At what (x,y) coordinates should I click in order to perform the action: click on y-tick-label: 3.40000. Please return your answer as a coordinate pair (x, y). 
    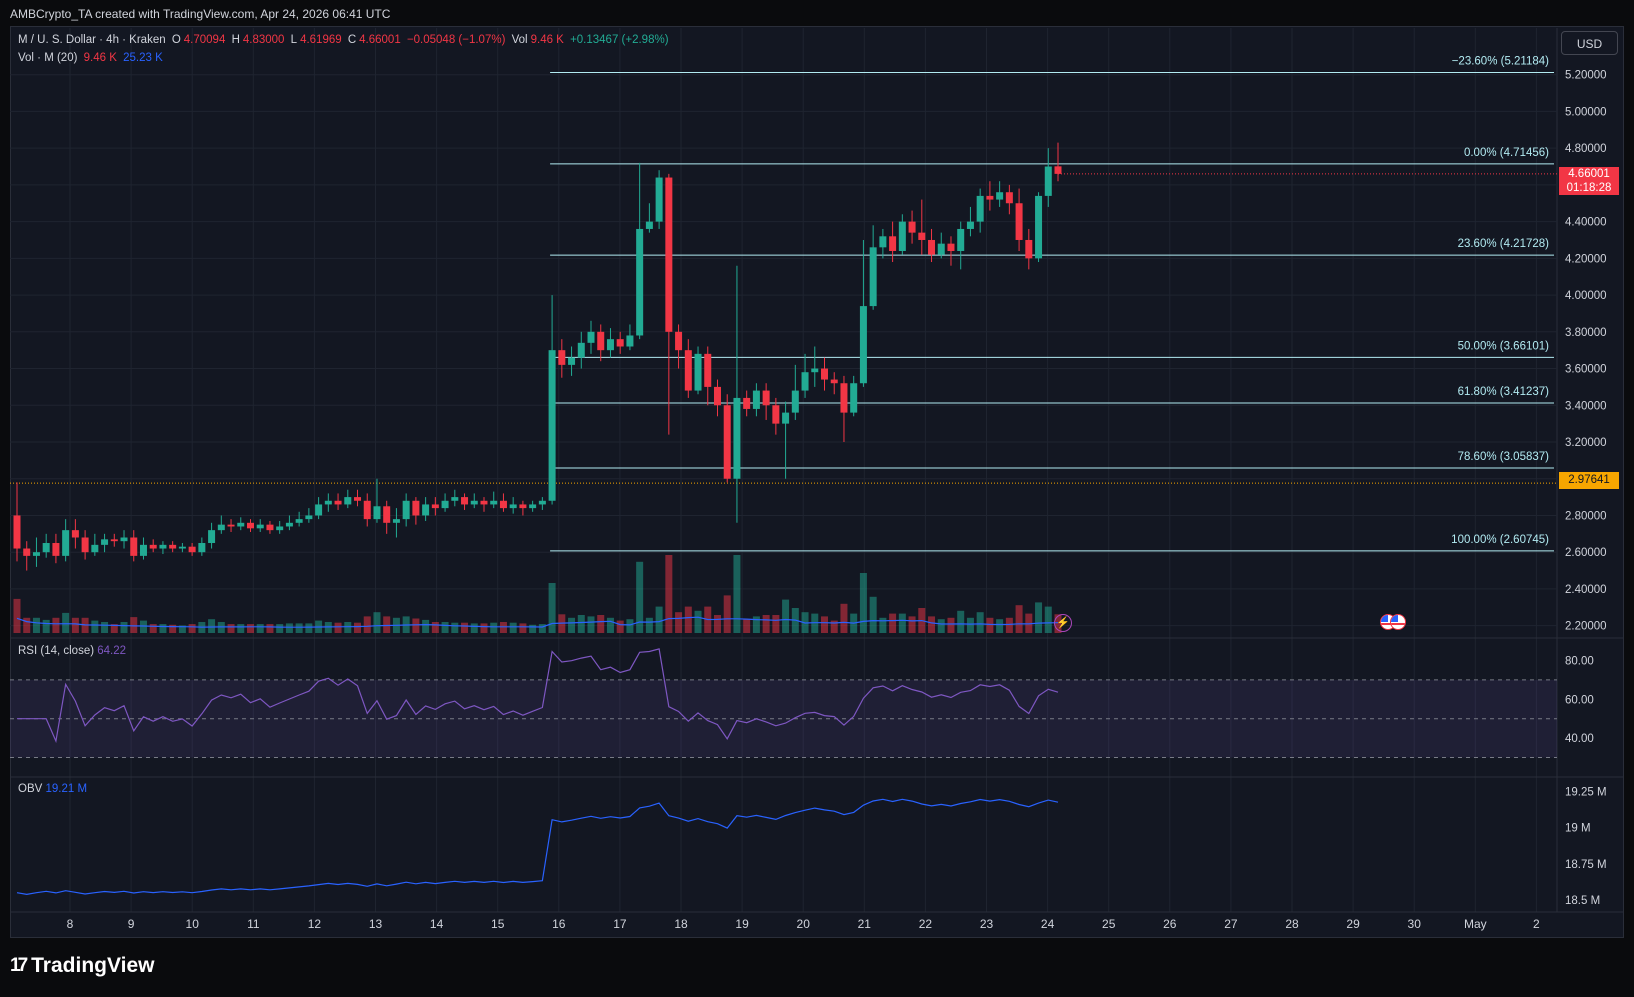
    Looking at the image, I should click on (1586, 406).